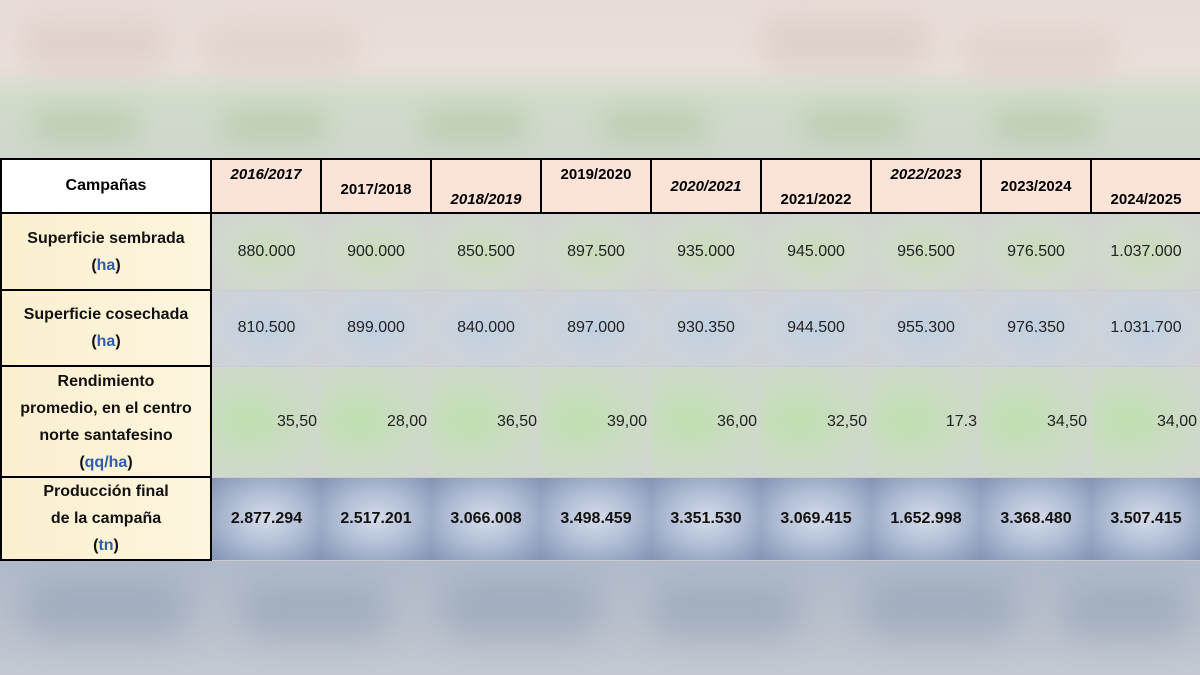 Image resolution: width=1200 pixels, height=675 pixels. I want to click on row-label: Producción final, so click(106, 491).